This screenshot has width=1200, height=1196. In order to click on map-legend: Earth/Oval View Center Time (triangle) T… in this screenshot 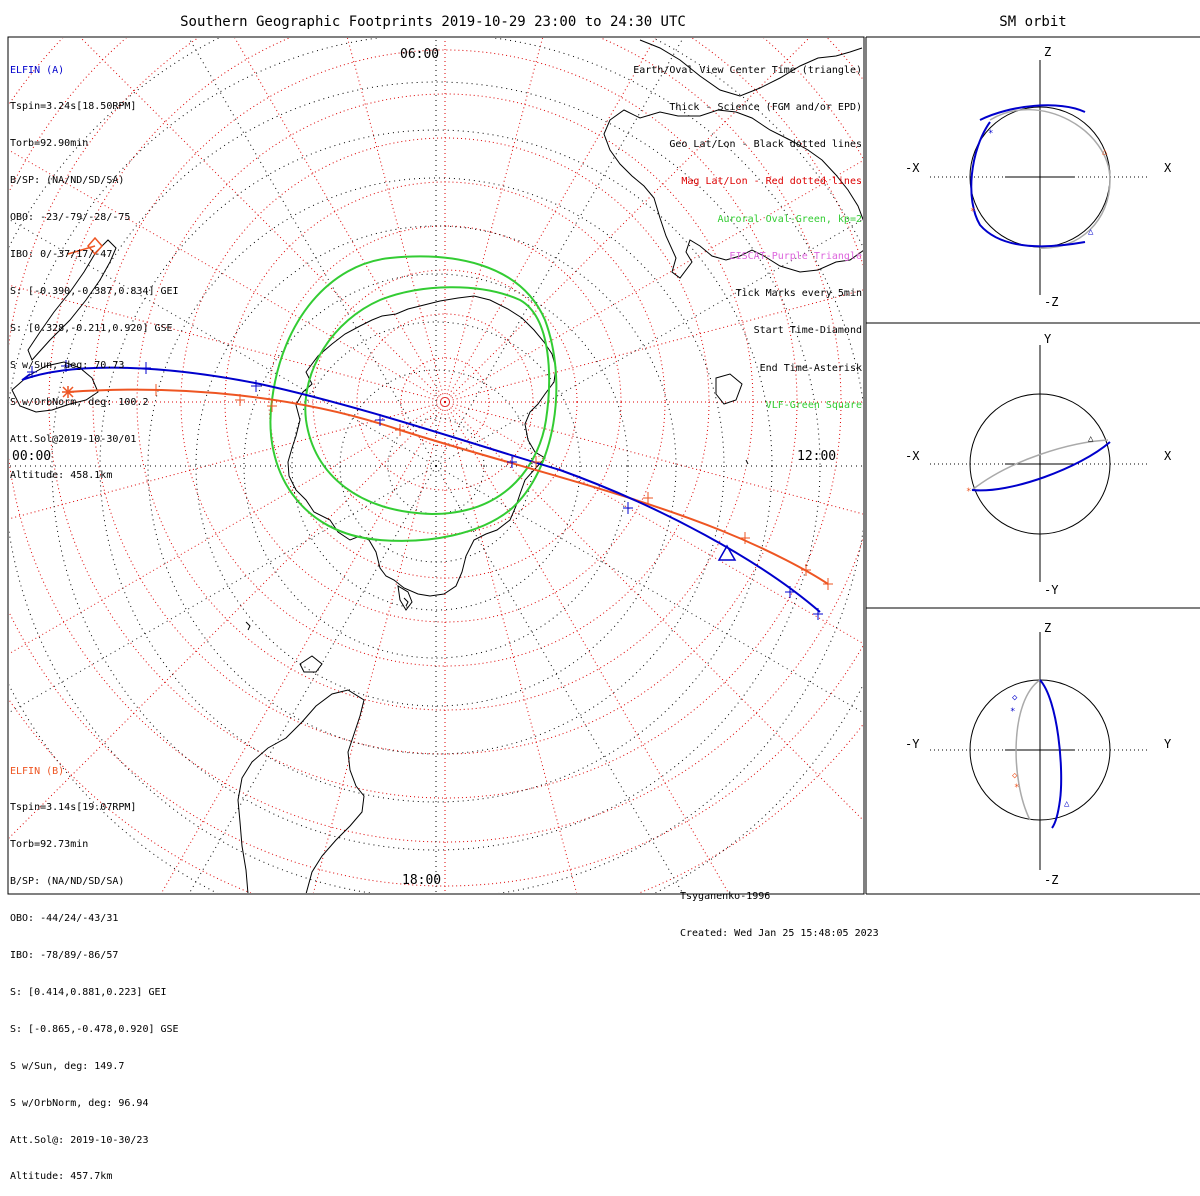, I will do `click(747, 232)`.